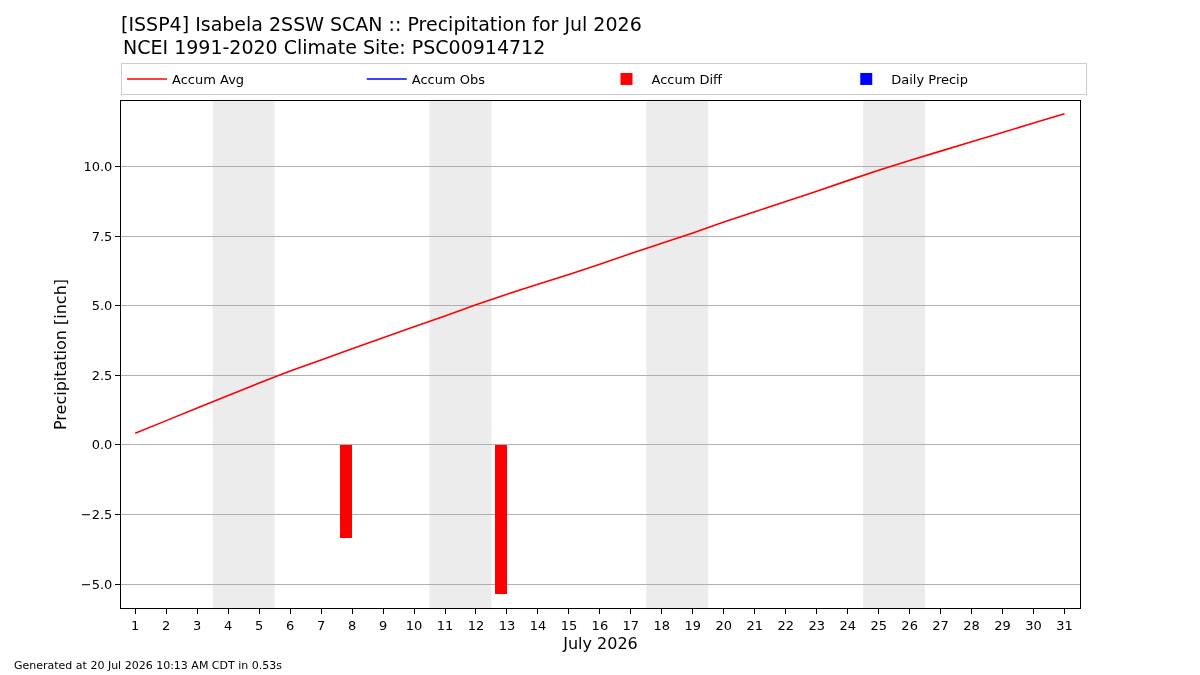  What do you see at coordinates (414, 625) in the screenshot?
I see `x-tick-label: 10` at bounding box center [414, 625].